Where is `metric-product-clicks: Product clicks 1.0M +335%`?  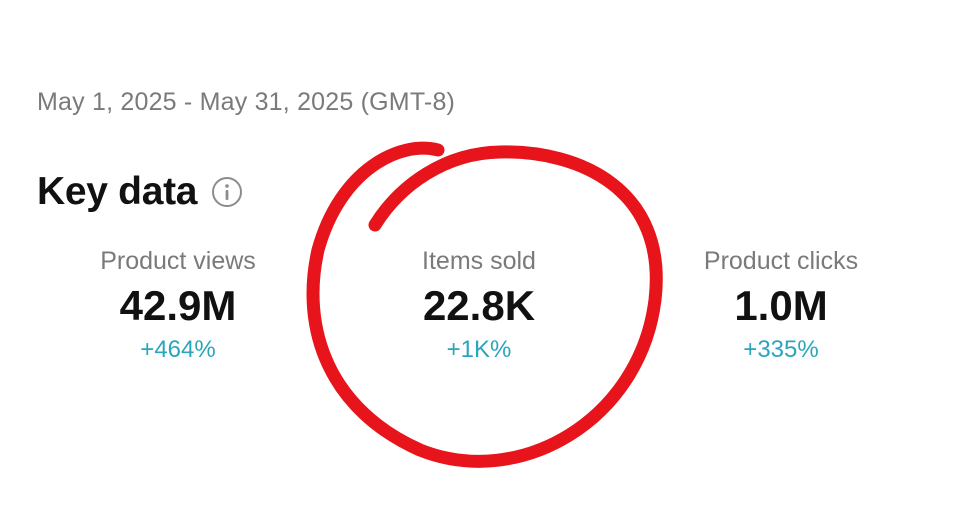 metric-product-clicks: Product clicks 1.0M +335% is located at coordinates (781, 305).